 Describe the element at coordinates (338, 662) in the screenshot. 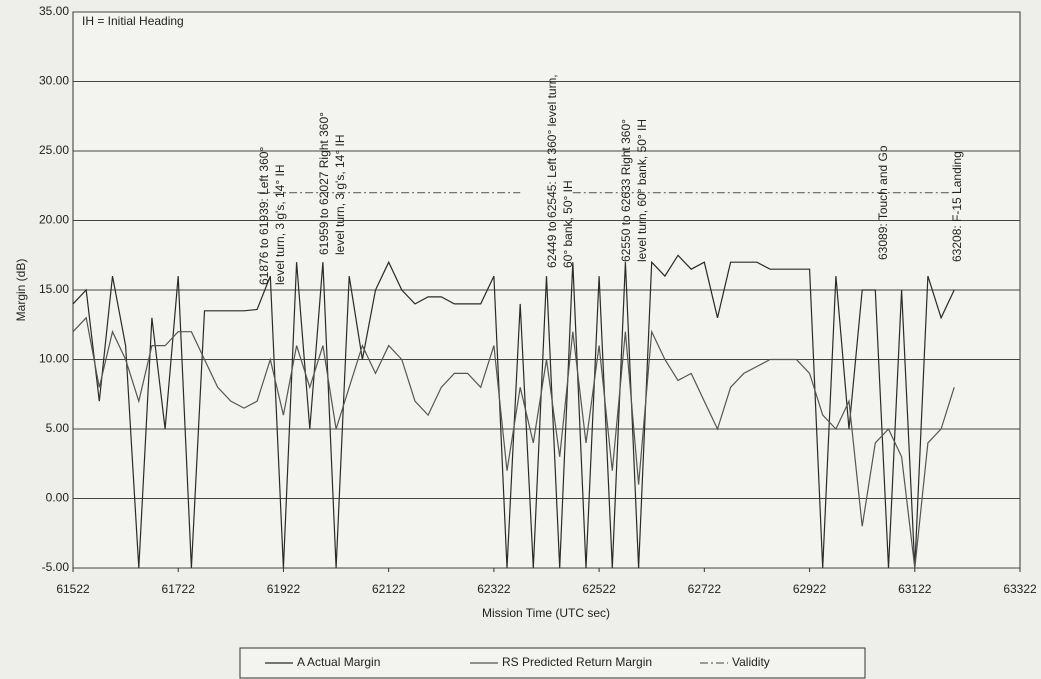

I see `legend-label: A Actual Margin` at that location.